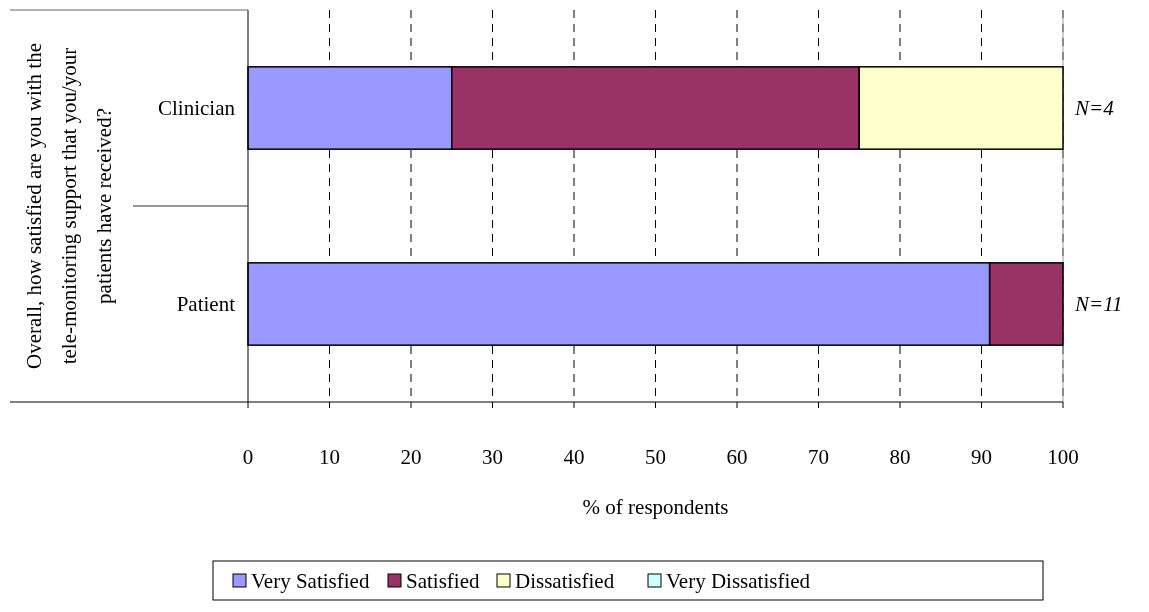 This screenshot has height=612, width=1149. I want to click on legend-label: Very Dissatisfied, so click(738, 581).